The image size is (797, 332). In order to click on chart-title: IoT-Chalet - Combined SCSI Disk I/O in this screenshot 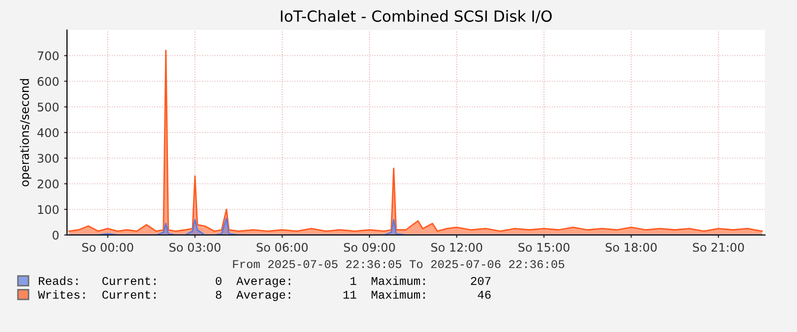, I will do `click(416, 17)`.